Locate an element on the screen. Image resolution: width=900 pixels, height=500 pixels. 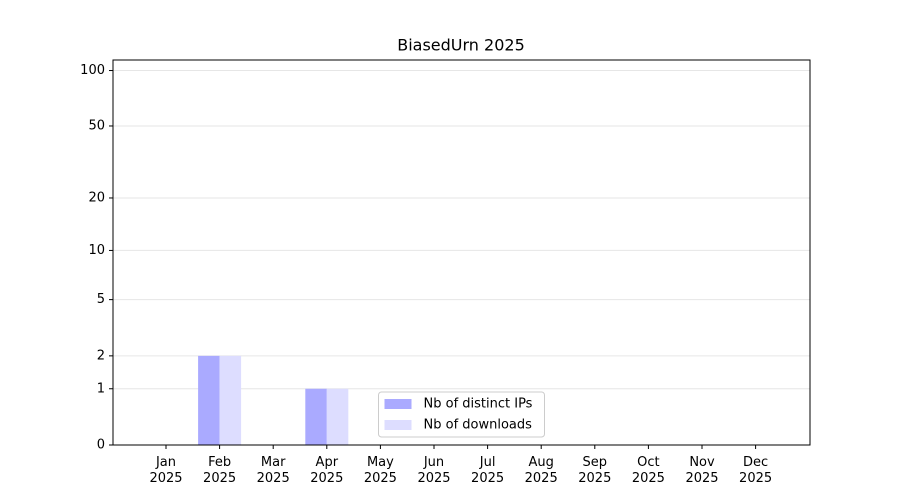
y-tick-label: 2 is located at coordinates (101, 355).